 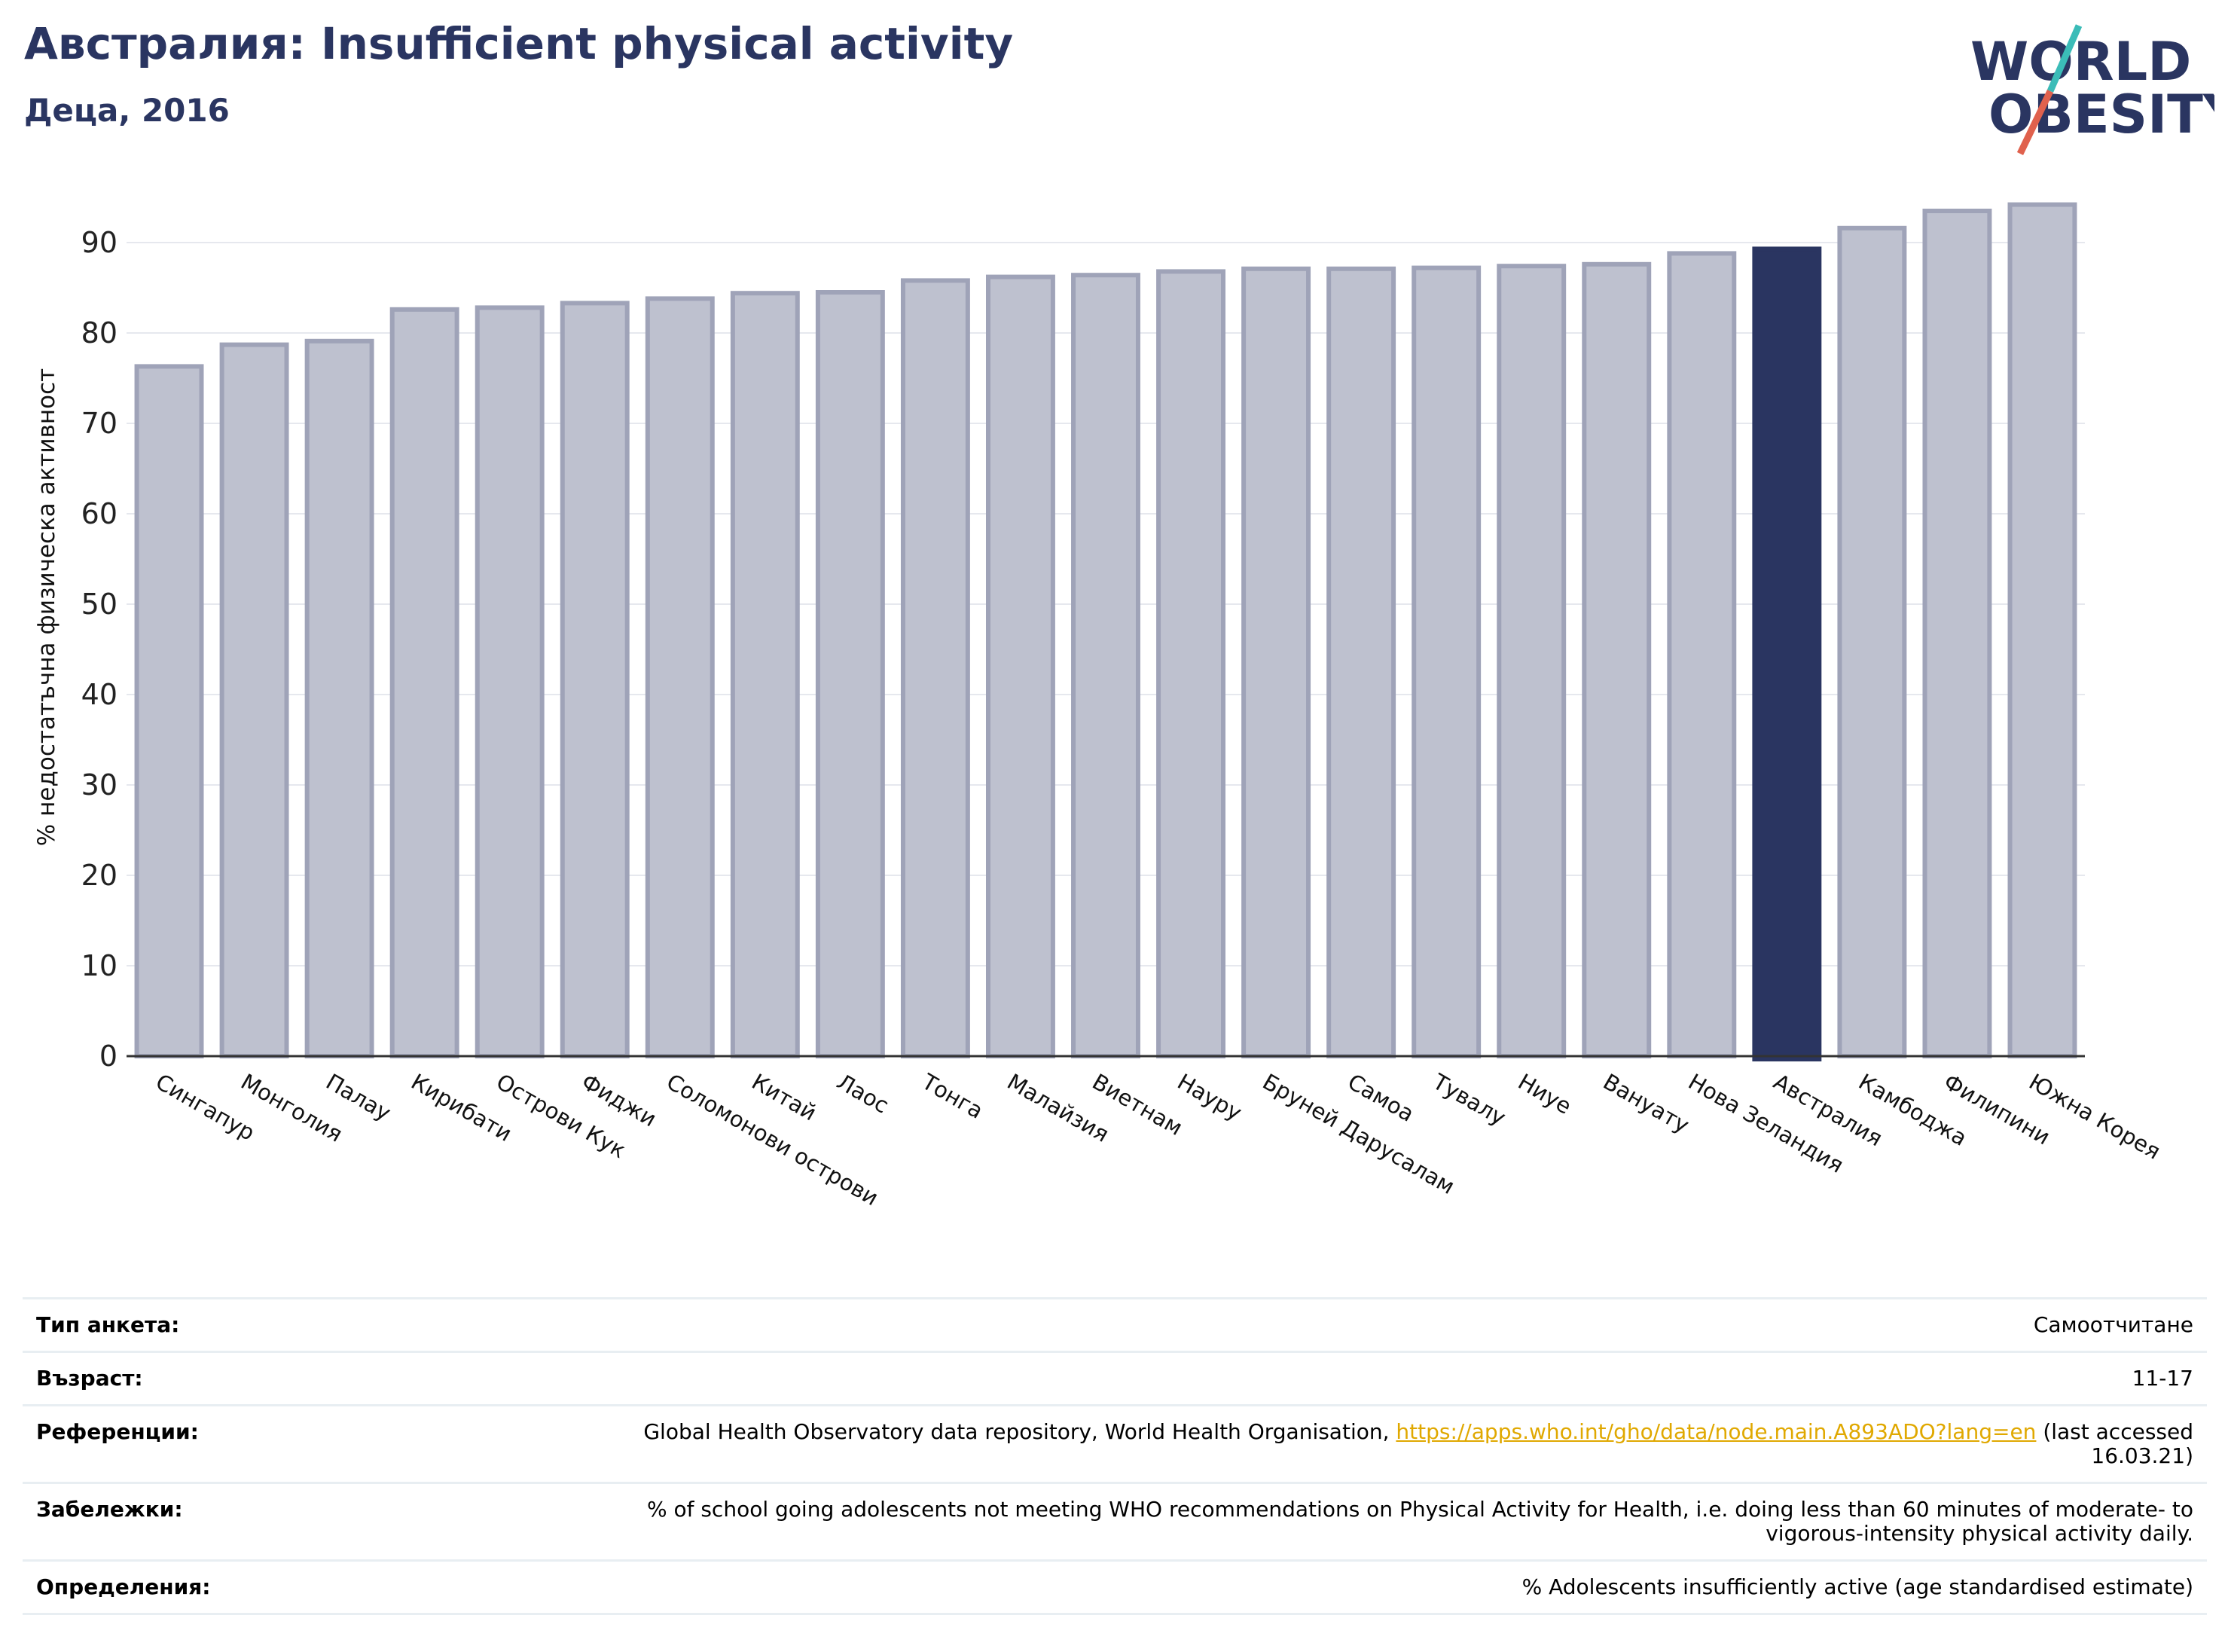 What do you see at coordinates (1447, 662) in the screenshot?
I see `bar-Тувалу` at bounding box center [1447, 662].